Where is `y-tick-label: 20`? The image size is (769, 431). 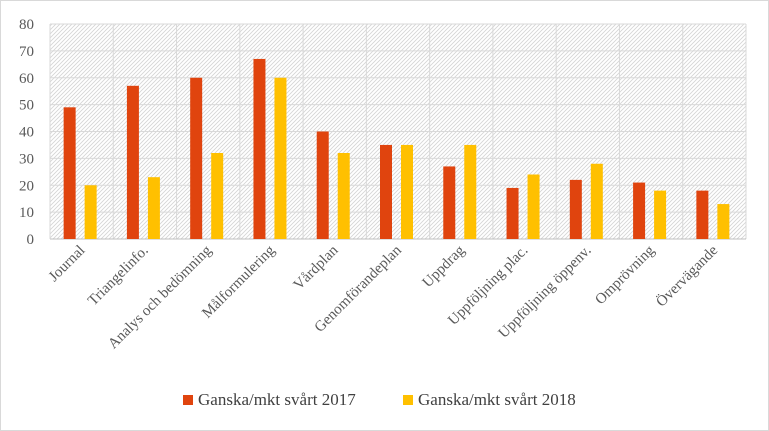
y-tick-label: 20 is located at coordinates (26, 186).